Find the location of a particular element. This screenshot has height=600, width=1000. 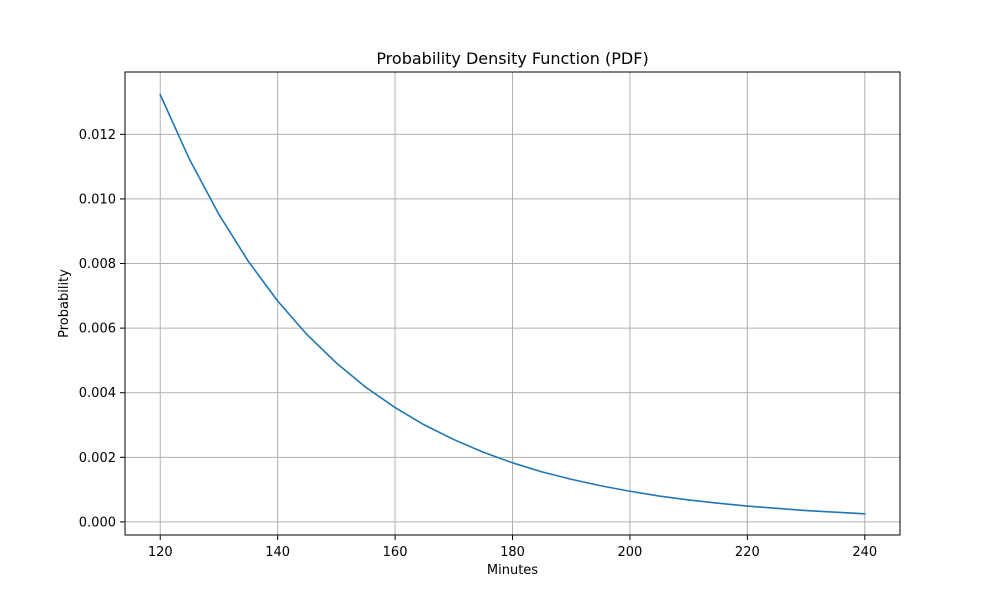

x-axis-label: Minutes is located at coordinates (512, 570).